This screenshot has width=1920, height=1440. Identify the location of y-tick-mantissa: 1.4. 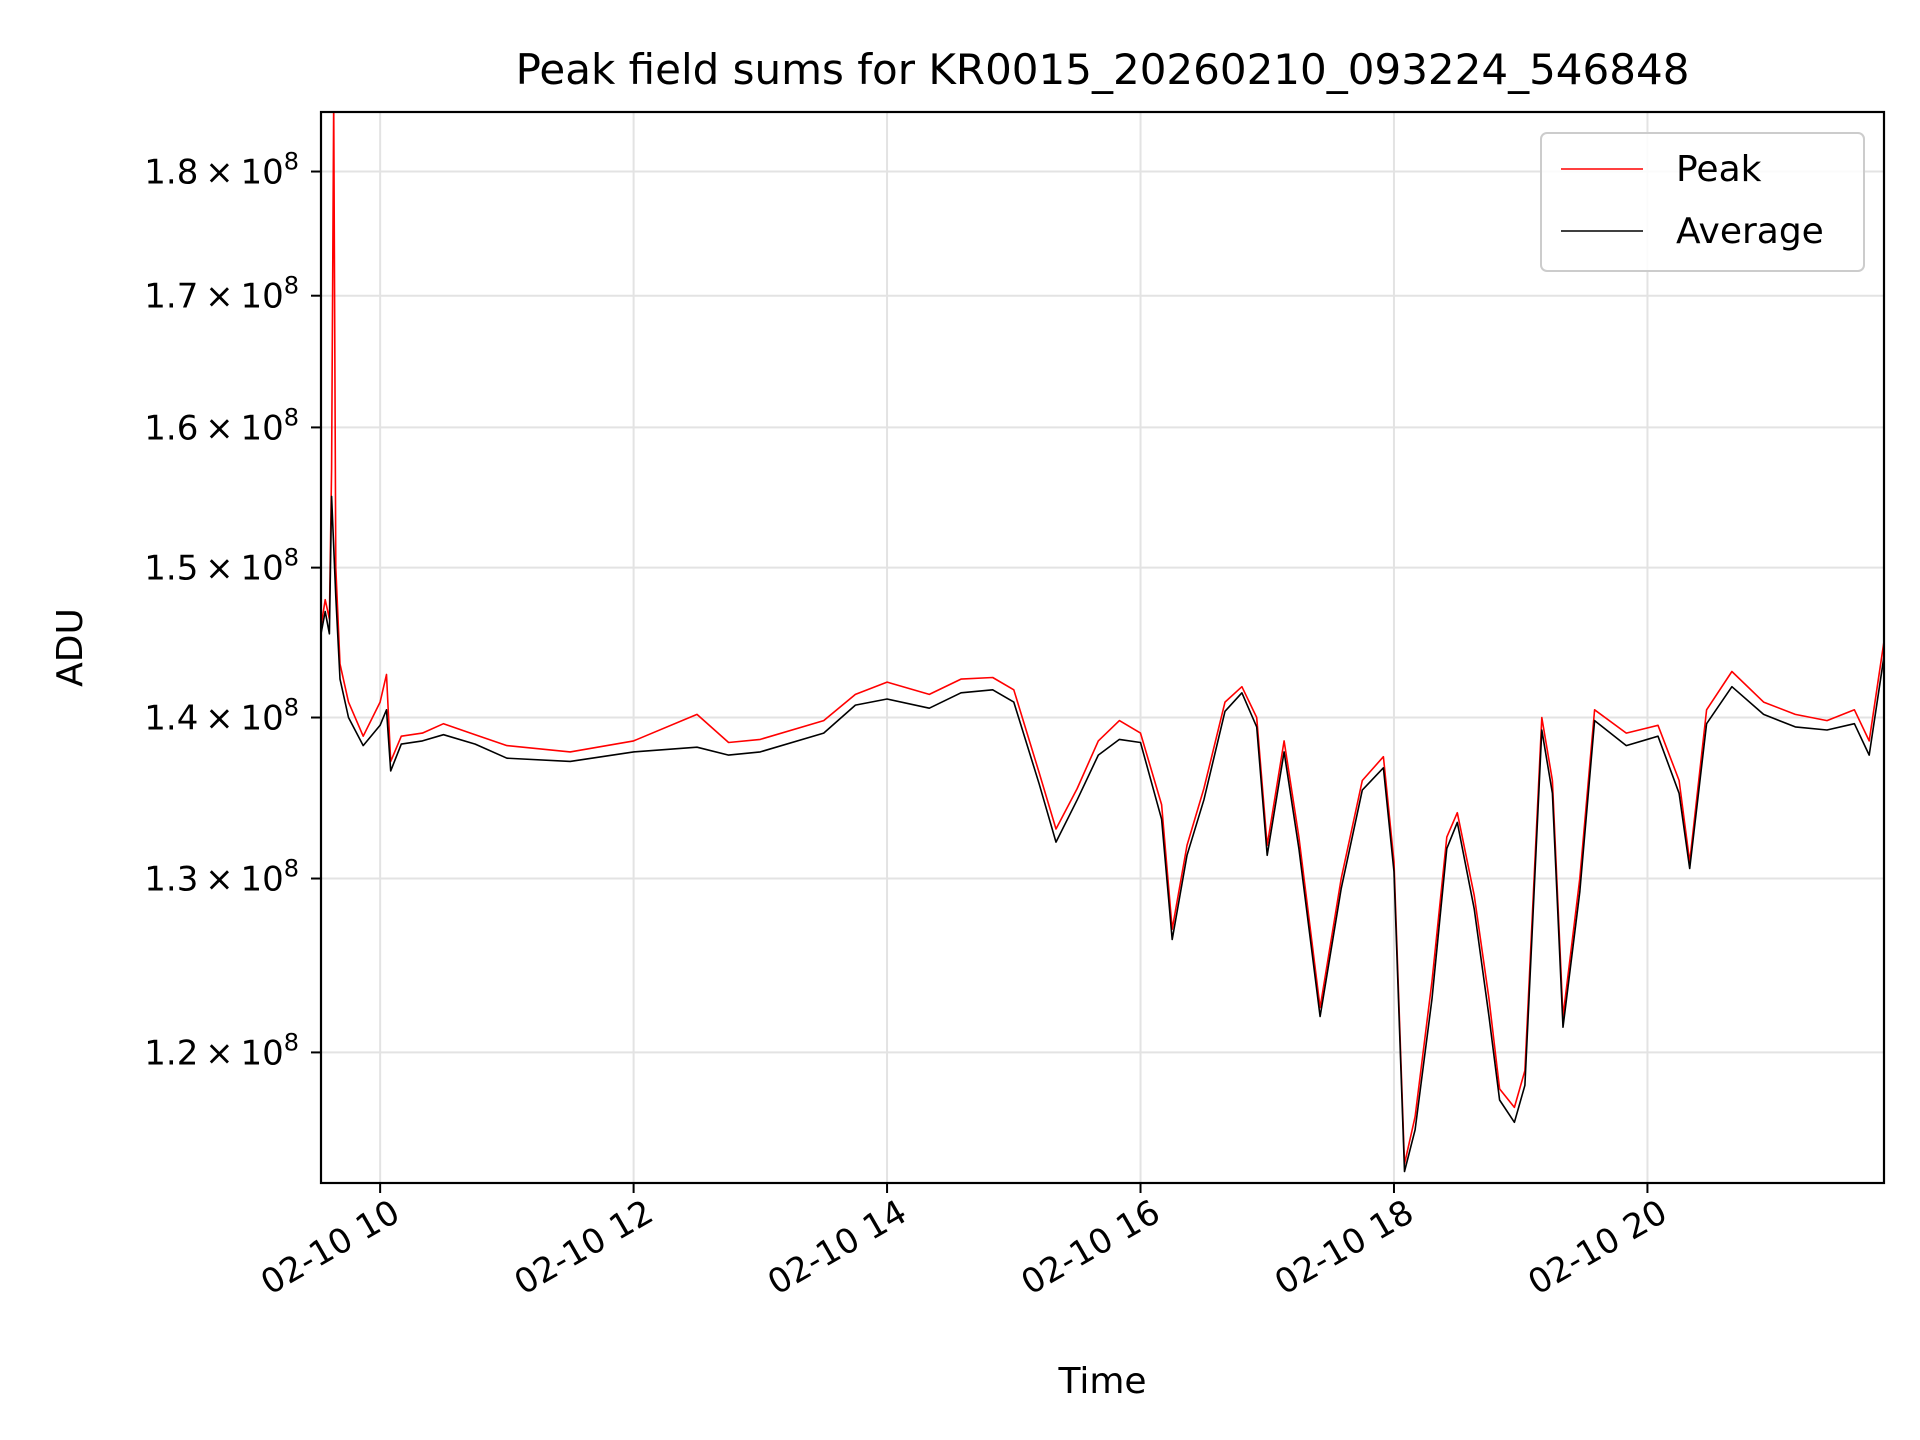
(171, 719).